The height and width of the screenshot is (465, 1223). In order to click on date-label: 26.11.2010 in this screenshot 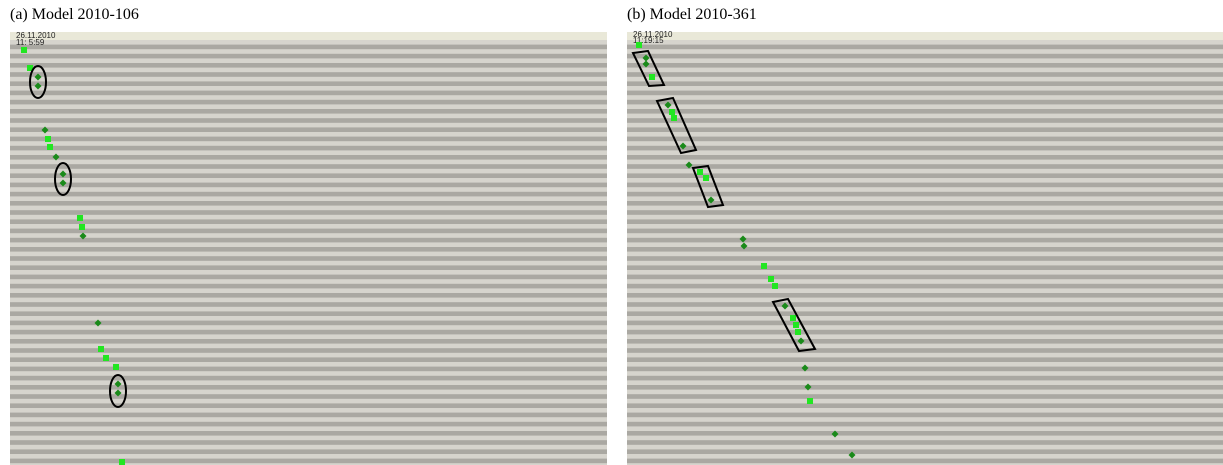, I will do `click(36, 35)`.